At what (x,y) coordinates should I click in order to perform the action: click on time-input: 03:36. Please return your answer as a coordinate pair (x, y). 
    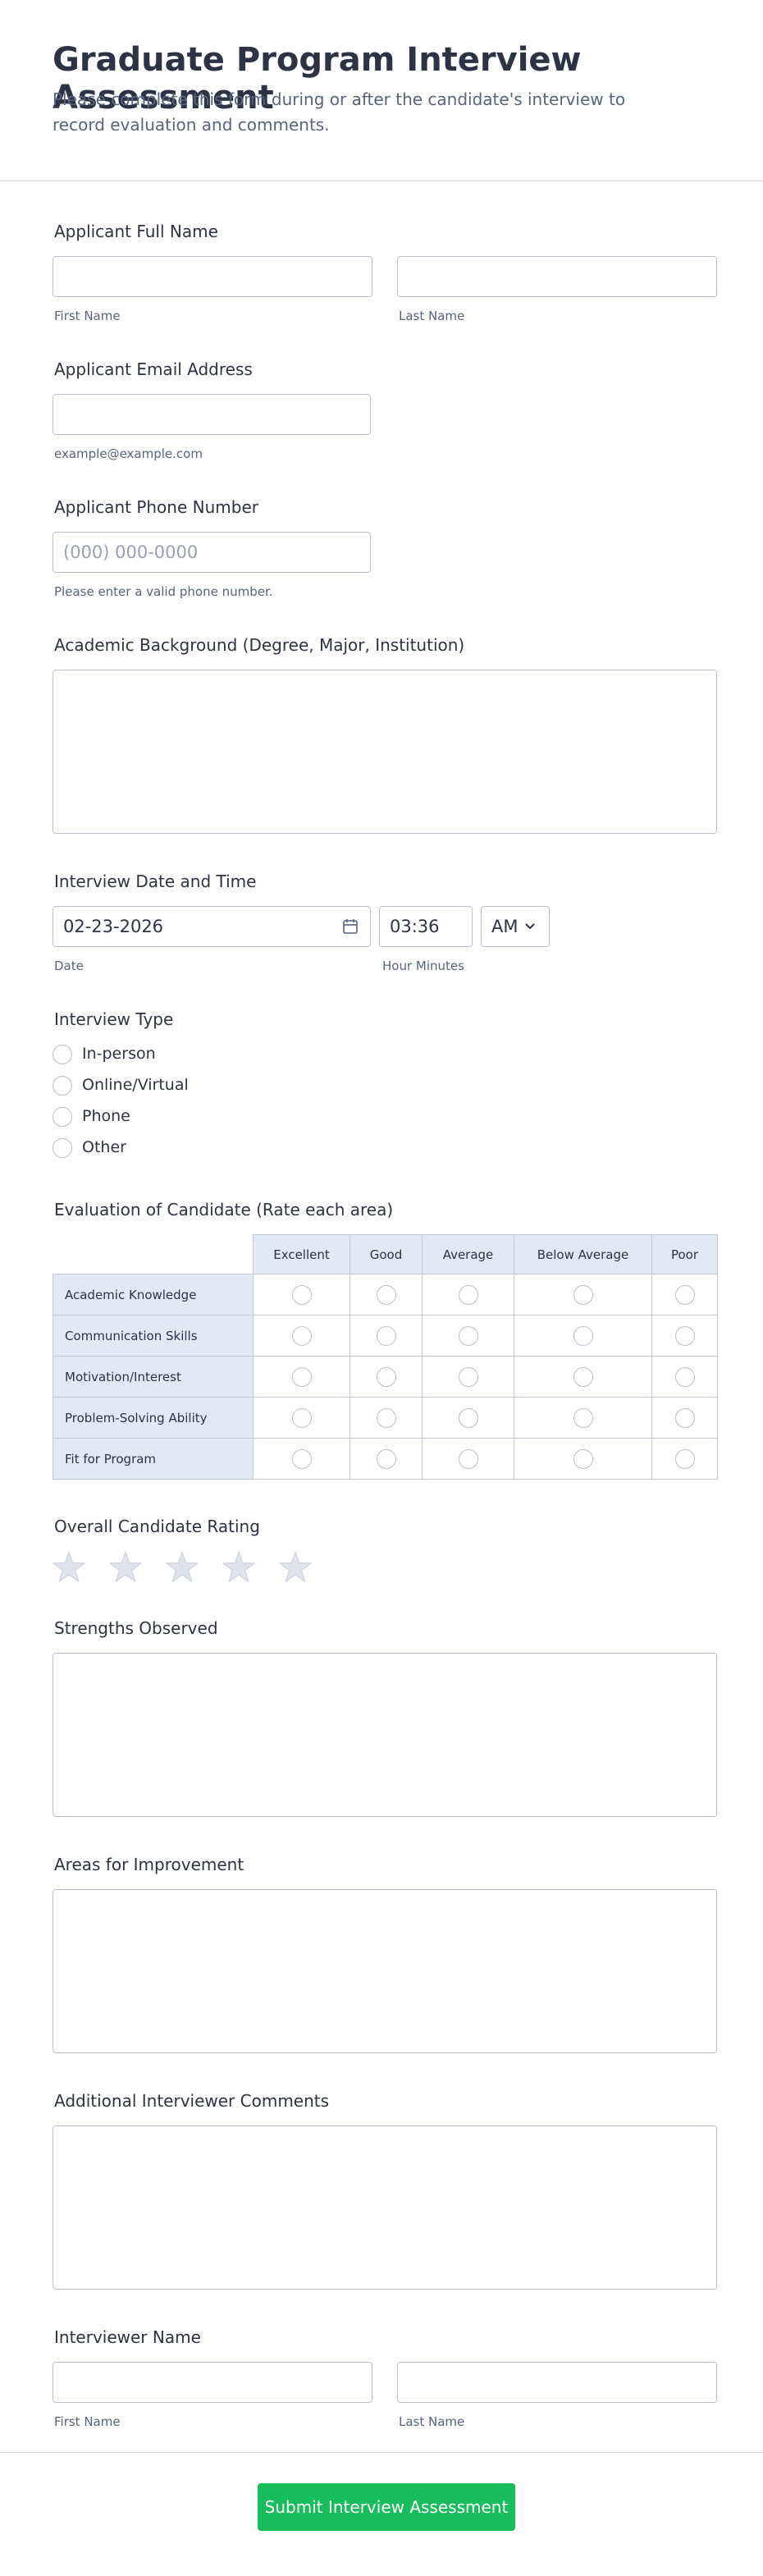
    Looking at the image, I should click on (426, 926).